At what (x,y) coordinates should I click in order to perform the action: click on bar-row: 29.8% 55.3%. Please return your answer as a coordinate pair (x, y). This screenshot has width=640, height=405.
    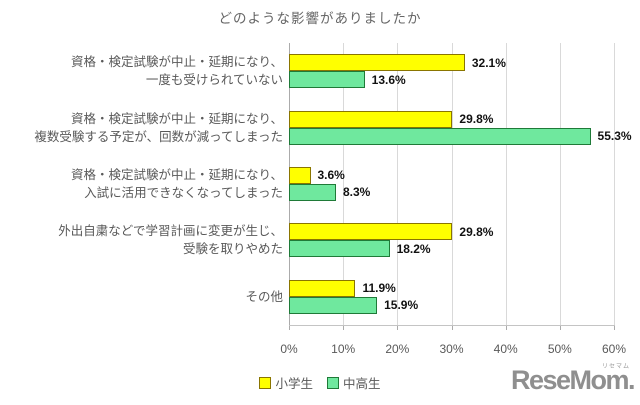
    Looking at the image, I should click on (460, 127).